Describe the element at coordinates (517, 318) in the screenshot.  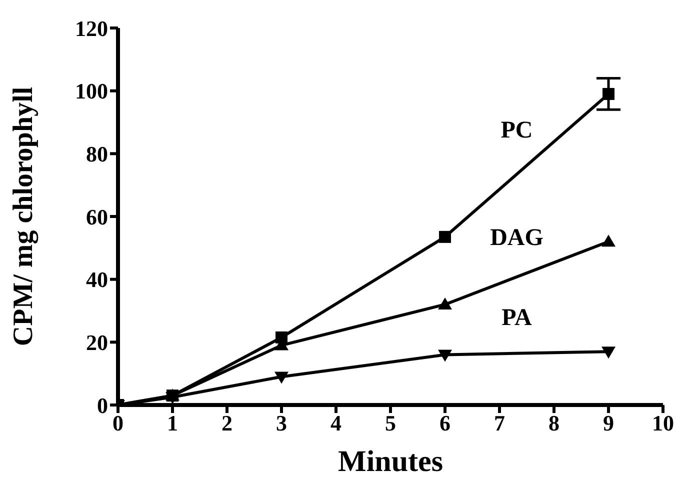
I see `series-label: PA` at that location.